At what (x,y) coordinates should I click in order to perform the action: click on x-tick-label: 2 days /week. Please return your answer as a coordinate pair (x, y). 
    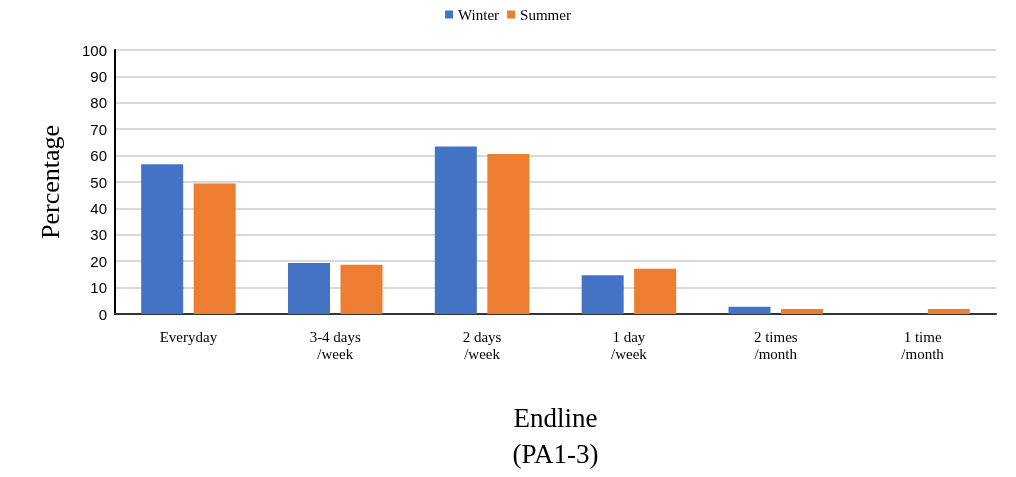
    Looking at the image, I should click on (482, 345).